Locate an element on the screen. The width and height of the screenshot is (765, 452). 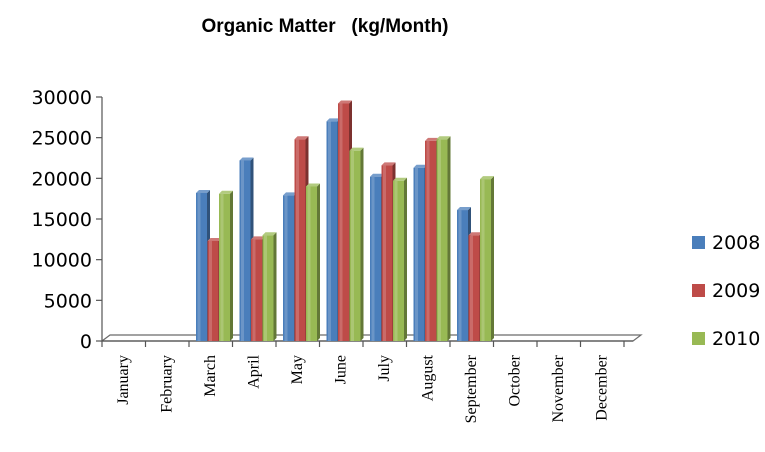
legend-label: 2008 is located at coordinates (736, 243).